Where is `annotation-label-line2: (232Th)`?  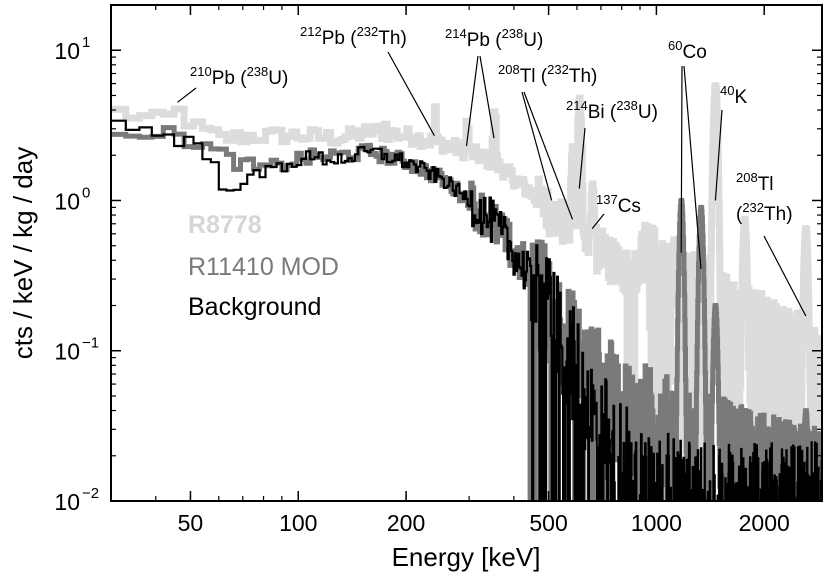 annotation-label-line2: (232Th) is located at coordinates (764, 212).